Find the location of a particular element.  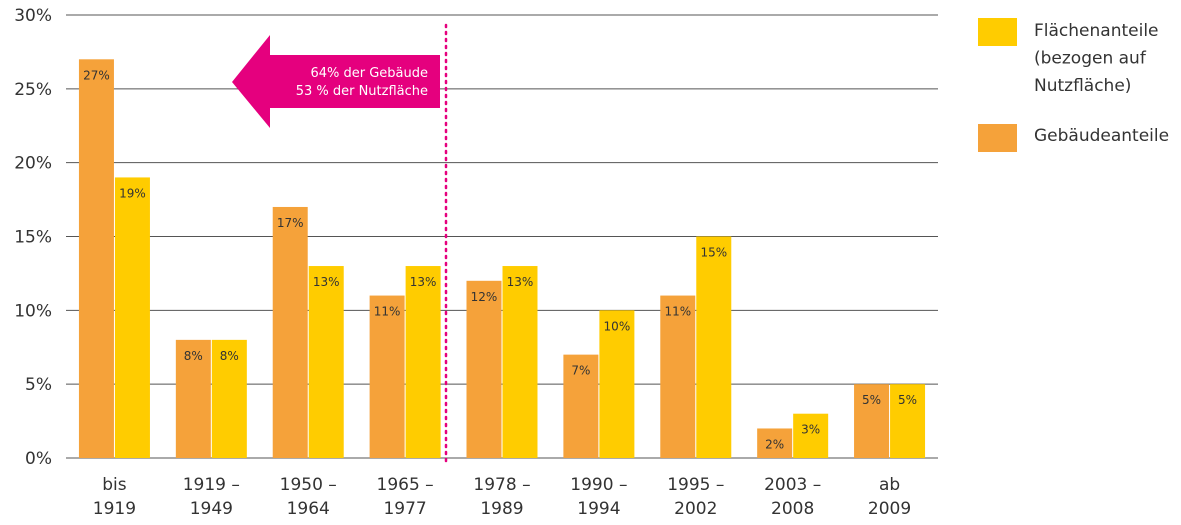

value-label: 3% is located at coordinates (810, 430).